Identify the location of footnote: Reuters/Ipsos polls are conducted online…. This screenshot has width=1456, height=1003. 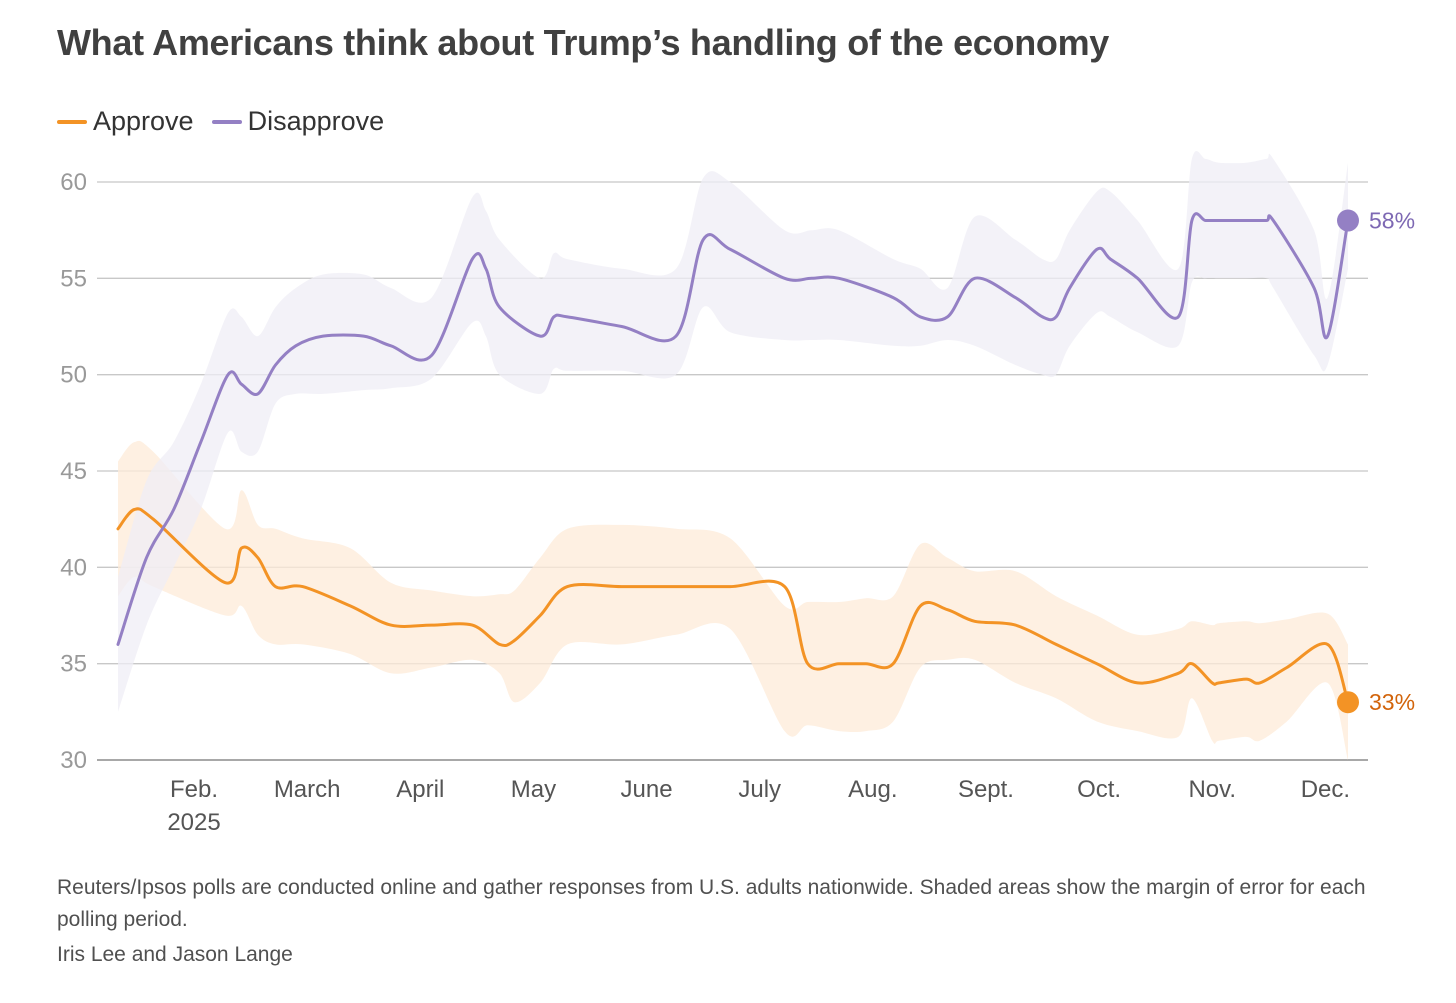
(711, 903).